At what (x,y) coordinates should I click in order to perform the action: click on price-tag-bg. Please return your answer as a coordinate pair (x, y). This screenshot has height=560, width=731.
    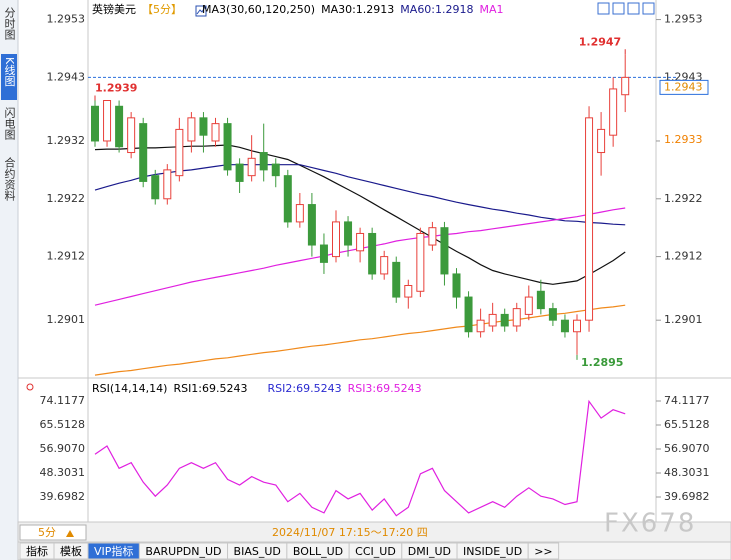
    Looking at the image, I should click on (682, 141).